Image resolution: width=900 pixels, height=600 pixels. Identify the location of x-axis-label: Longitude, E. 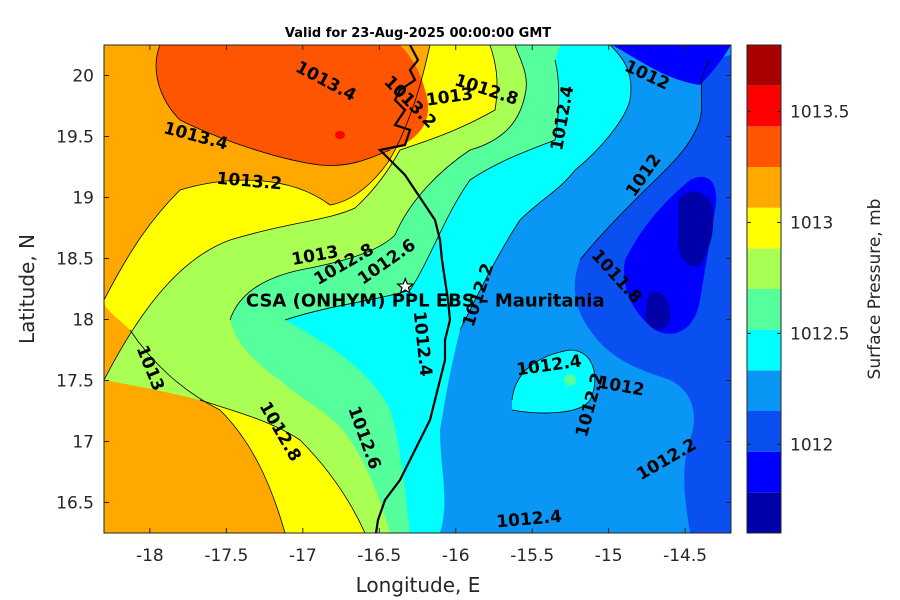
(418, 585).